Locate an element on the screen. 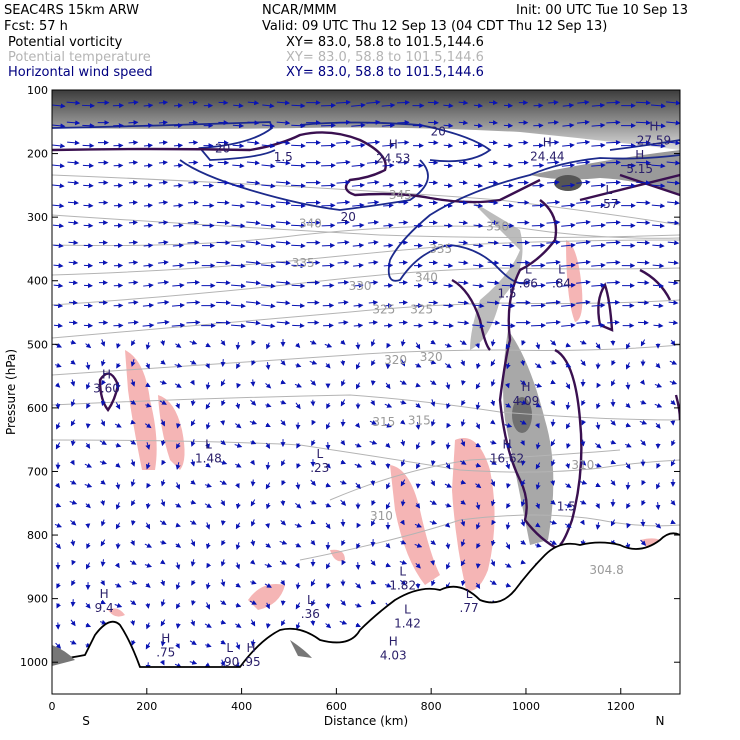  theta-label: 310 is located at coordinates (582, 465).